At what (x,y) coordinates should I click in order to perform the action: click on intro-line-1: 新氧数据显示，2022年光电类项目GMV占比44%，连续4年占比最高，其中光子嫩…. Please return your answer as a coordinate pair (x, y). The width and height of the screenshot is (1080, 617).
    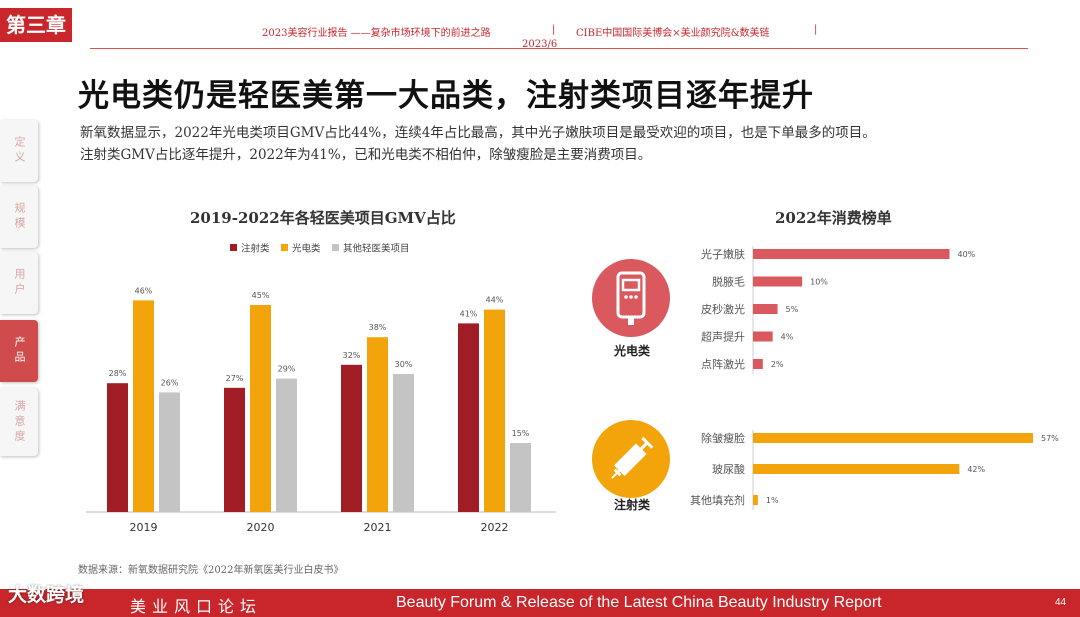
    Looking at the image, I should click on (478, 133).